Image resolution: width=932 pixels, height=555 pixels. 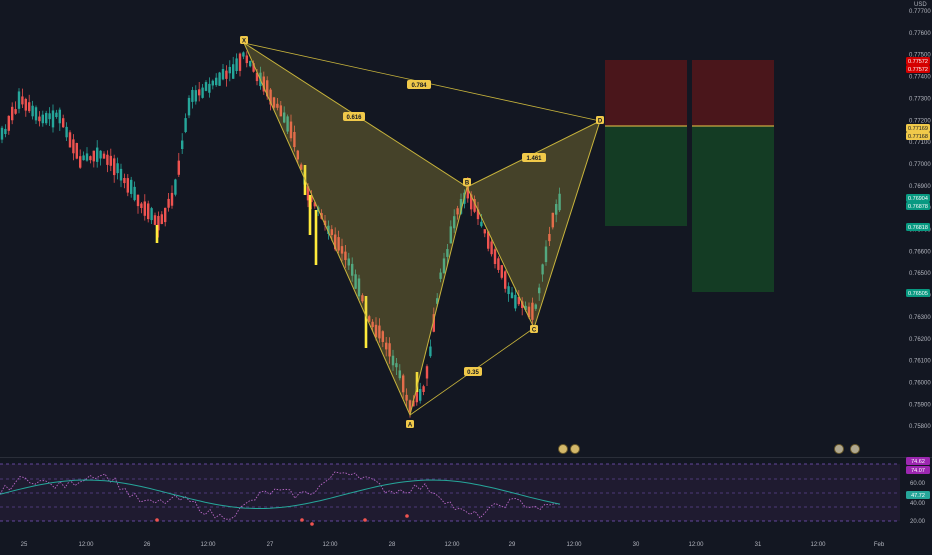 What do you see at coordinates (920, 383) in the screenshot?
I see `price-tick-label: 0.76000` at bounding box center [920, 383].